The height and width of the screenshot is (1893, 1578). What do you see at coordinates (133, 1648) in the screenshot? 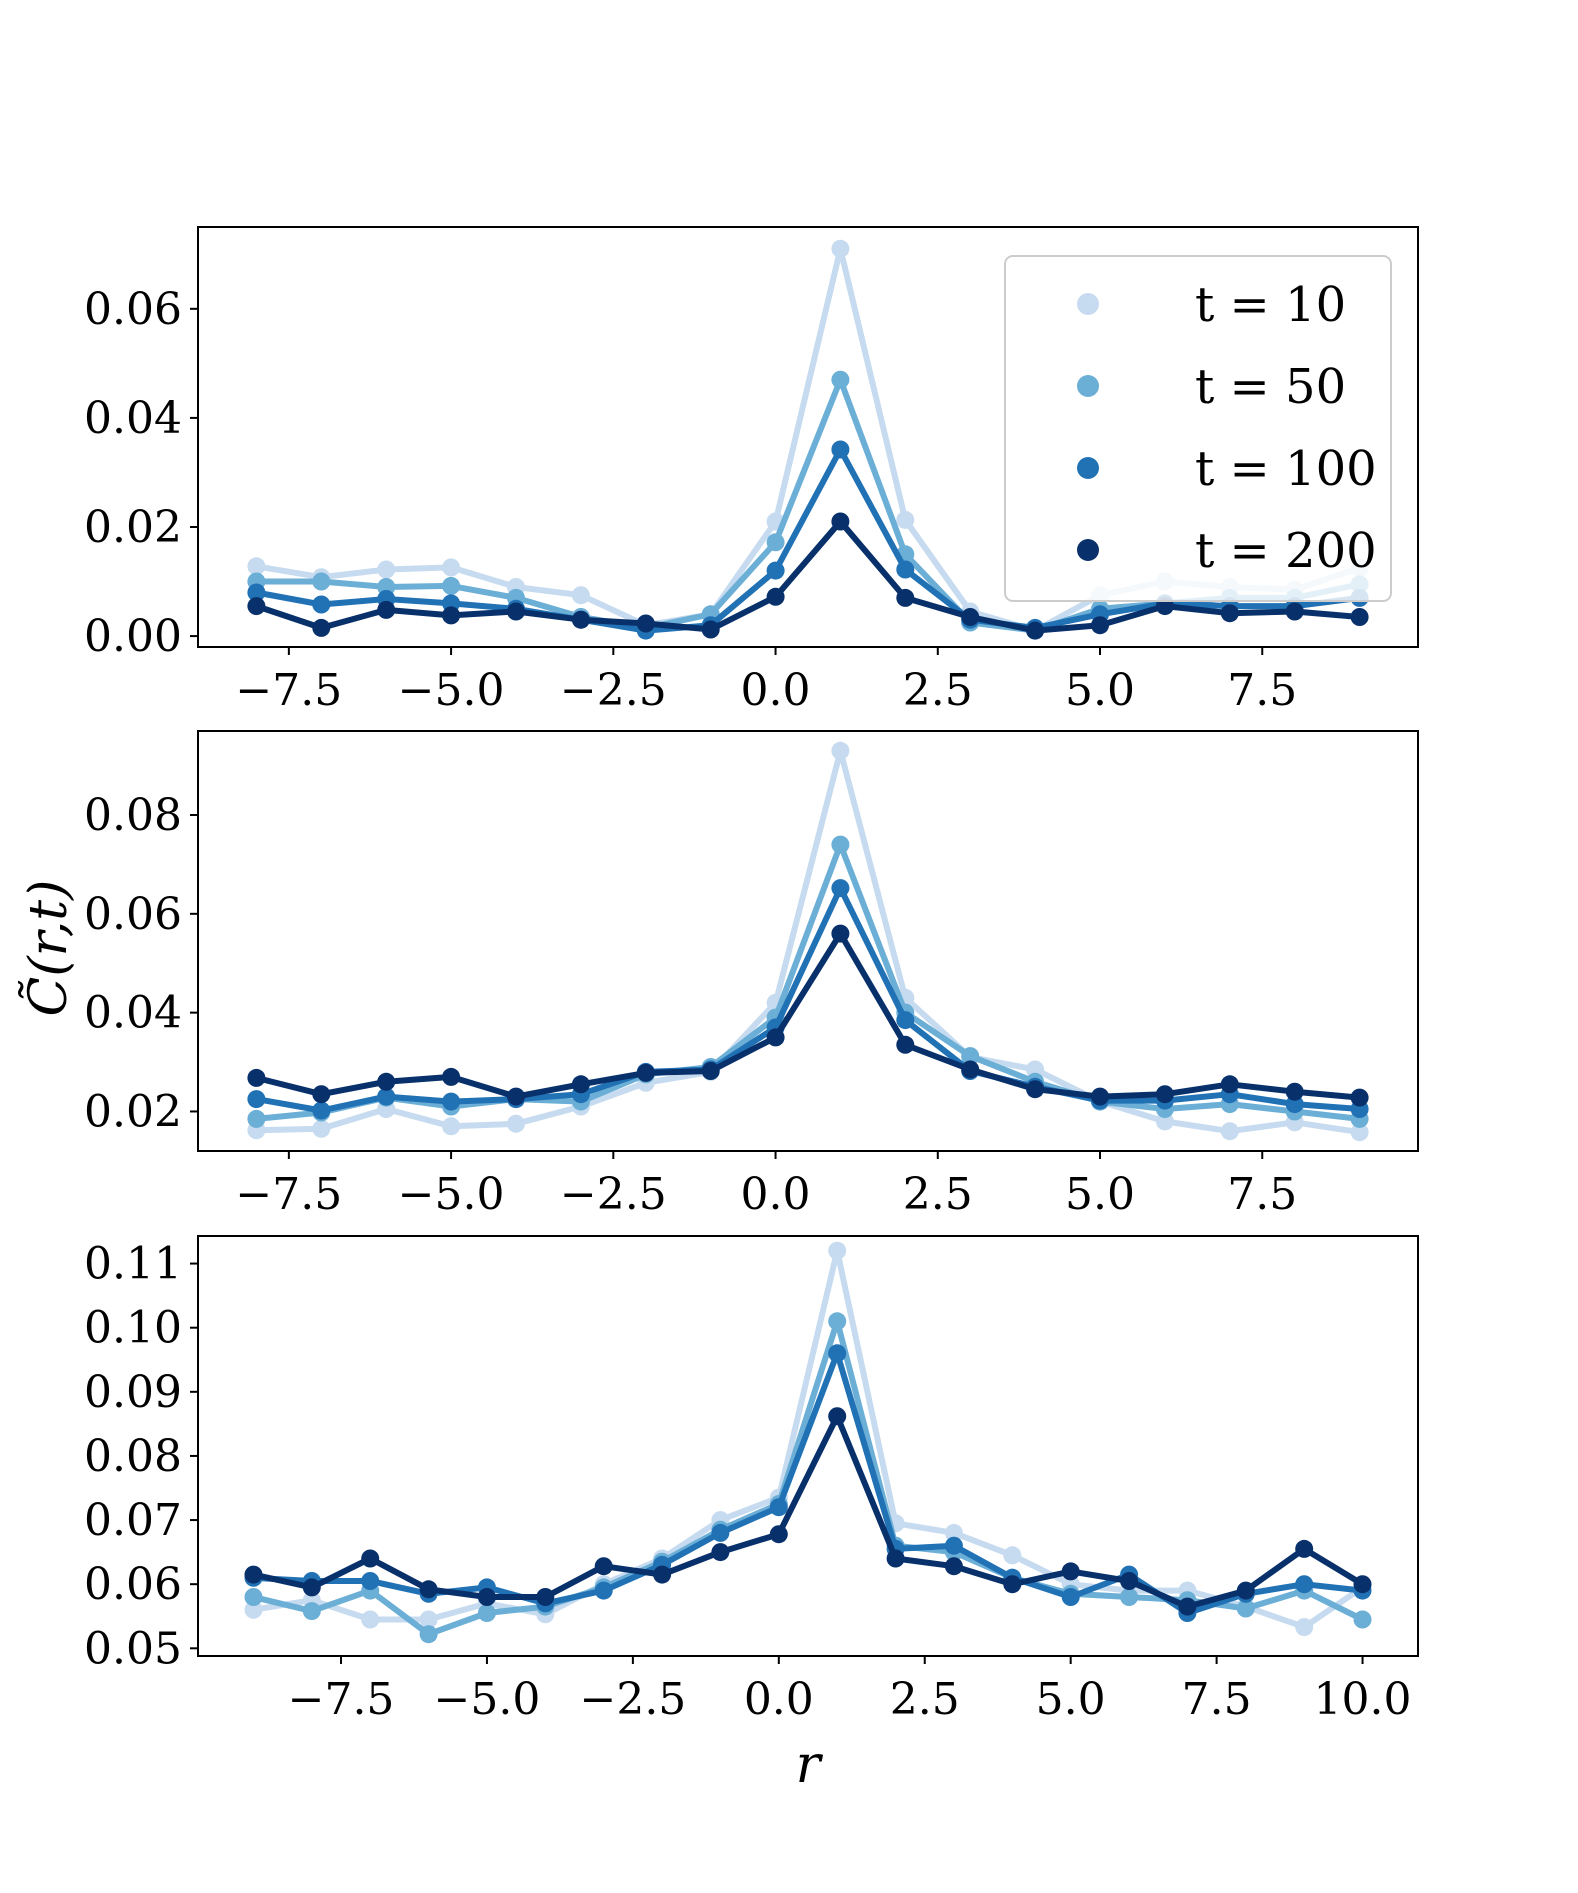
I see `y-tick-label-bottom-0: 0.05` at bounding box center [133, 1648].